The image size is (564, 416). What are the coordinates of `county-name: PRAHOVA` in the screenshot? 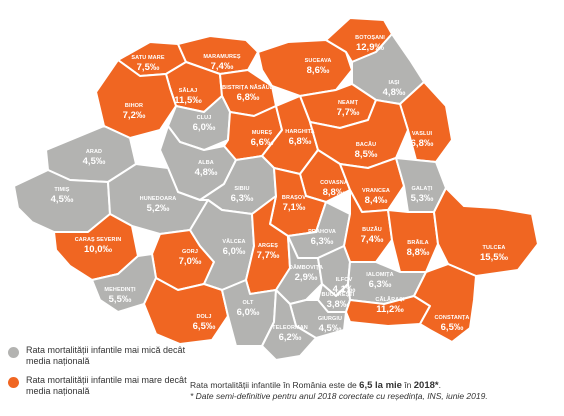 It's located at (322, 232).